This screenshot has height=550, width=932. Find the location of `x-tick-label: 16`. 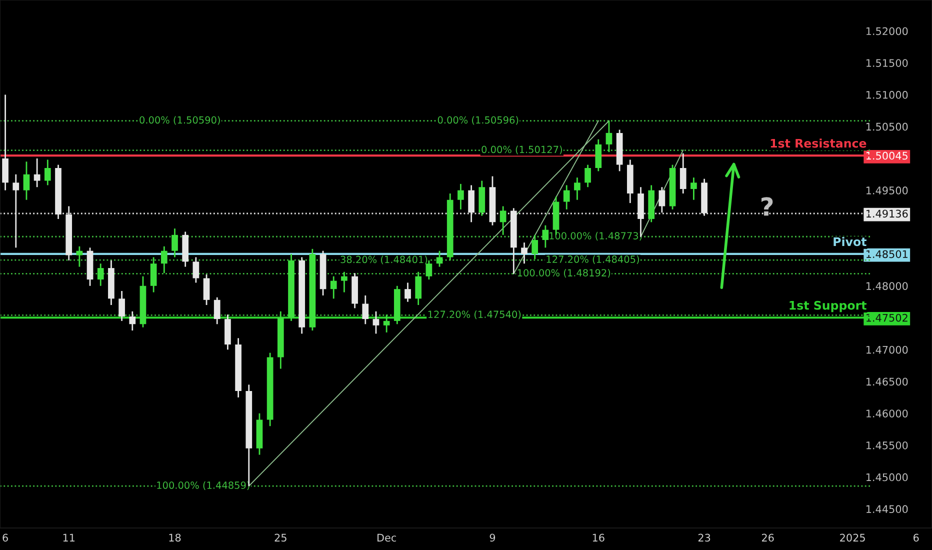

x-tick-label: 16 is located at coordinates (598, 538).